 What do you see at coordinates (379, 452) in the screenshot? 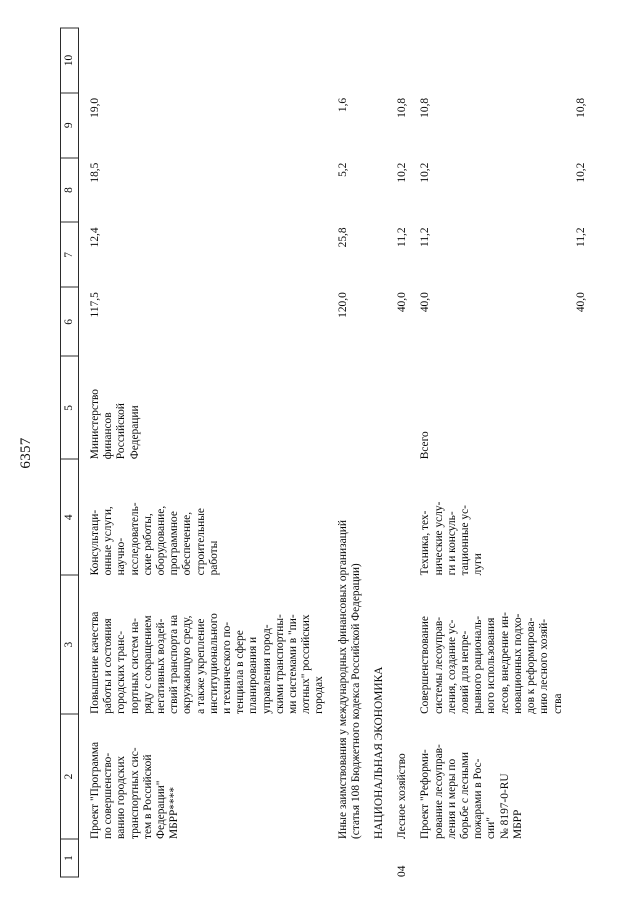
I see `table-row: НАЦИОНАЛЬНАЯ ЭКОНОМИКА` at bounding box center [379, 452].